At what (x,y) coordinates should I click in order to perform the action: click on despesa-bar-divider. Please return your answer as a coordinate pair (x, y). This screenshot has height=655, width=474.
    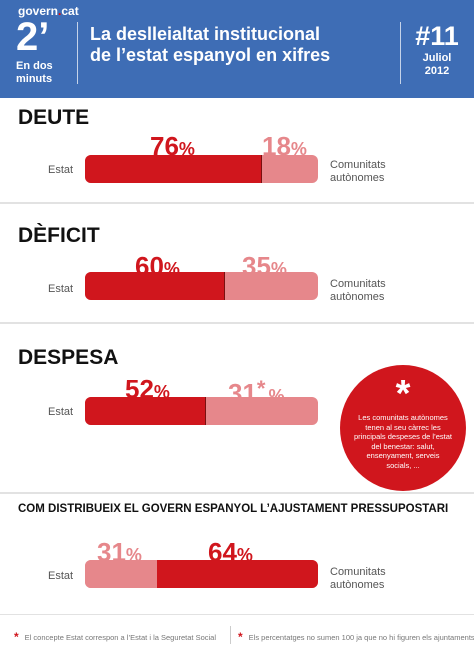
    Looking at the image, I should click on (206, 411).